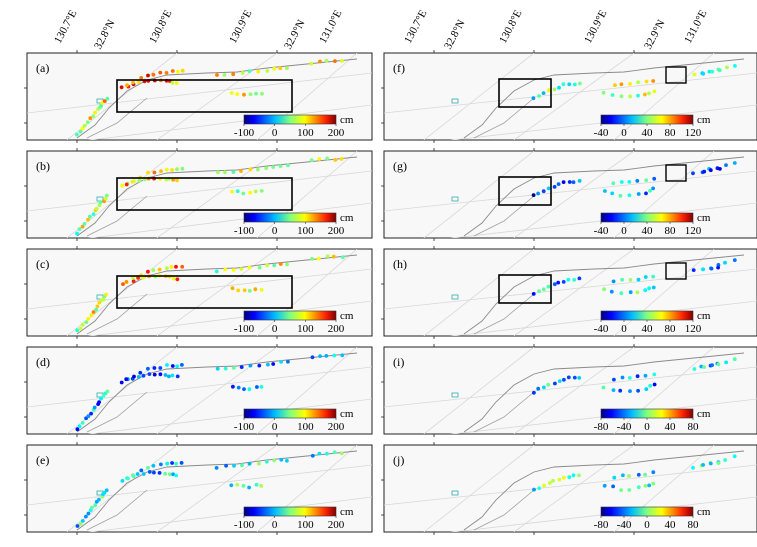  What do you see at coordinates (244, 231) in the screenshot?
I see `colorbar-tick-label: -100` at bounding box center [244, 231].